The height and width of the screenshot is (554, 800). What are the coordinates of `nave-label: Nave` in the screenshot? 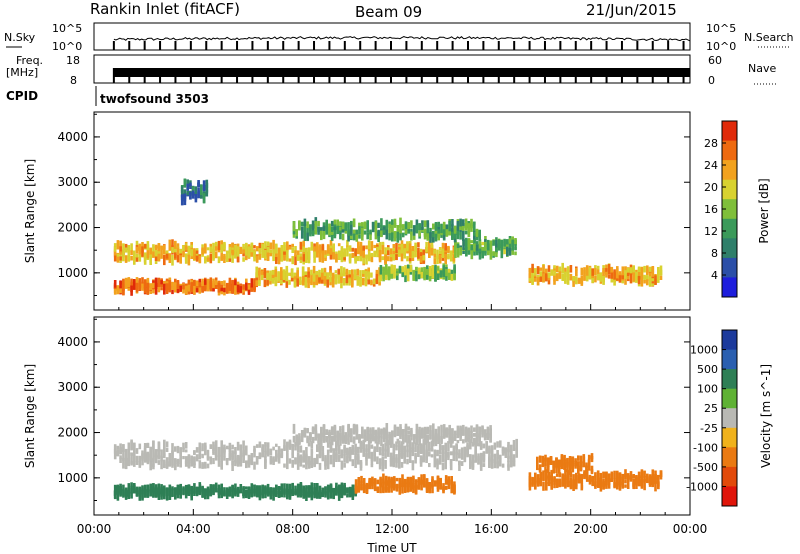 It's located at (762, 68).